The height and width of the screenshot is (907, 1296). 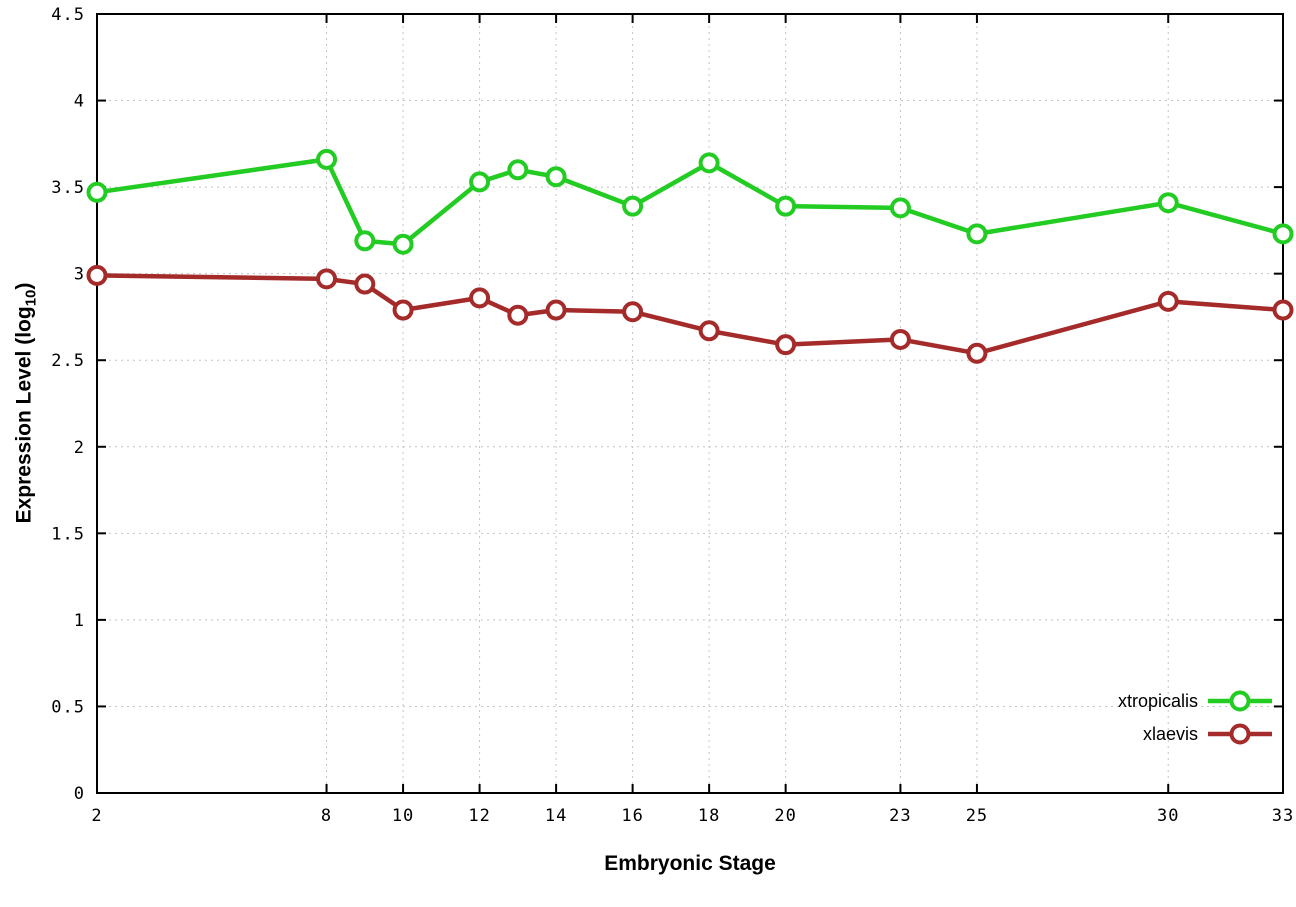 I want to click on x-tick-label: 8, so click(x=326, y=816).